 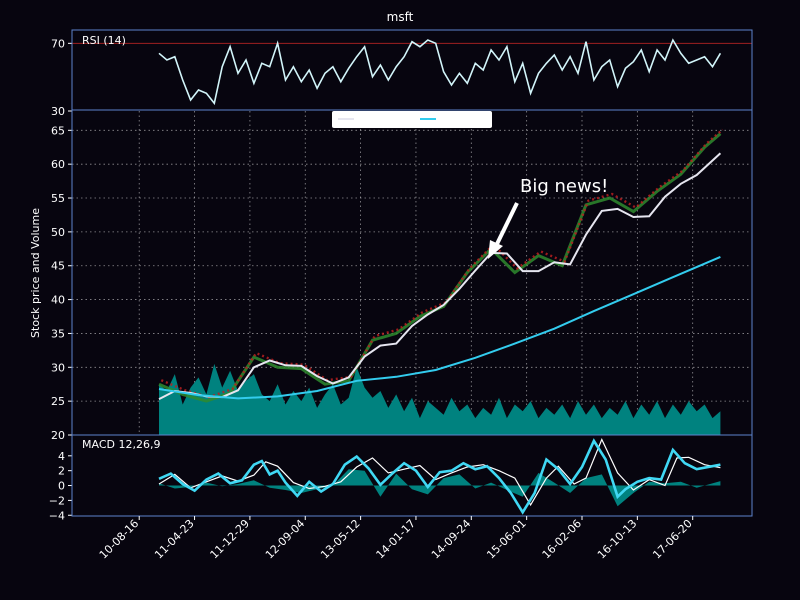 What do you see at coordinates (121, 444) in the screenshot?
I see `macd-panel-label: MACD 12,26,9` at bounding box center [121, 444].